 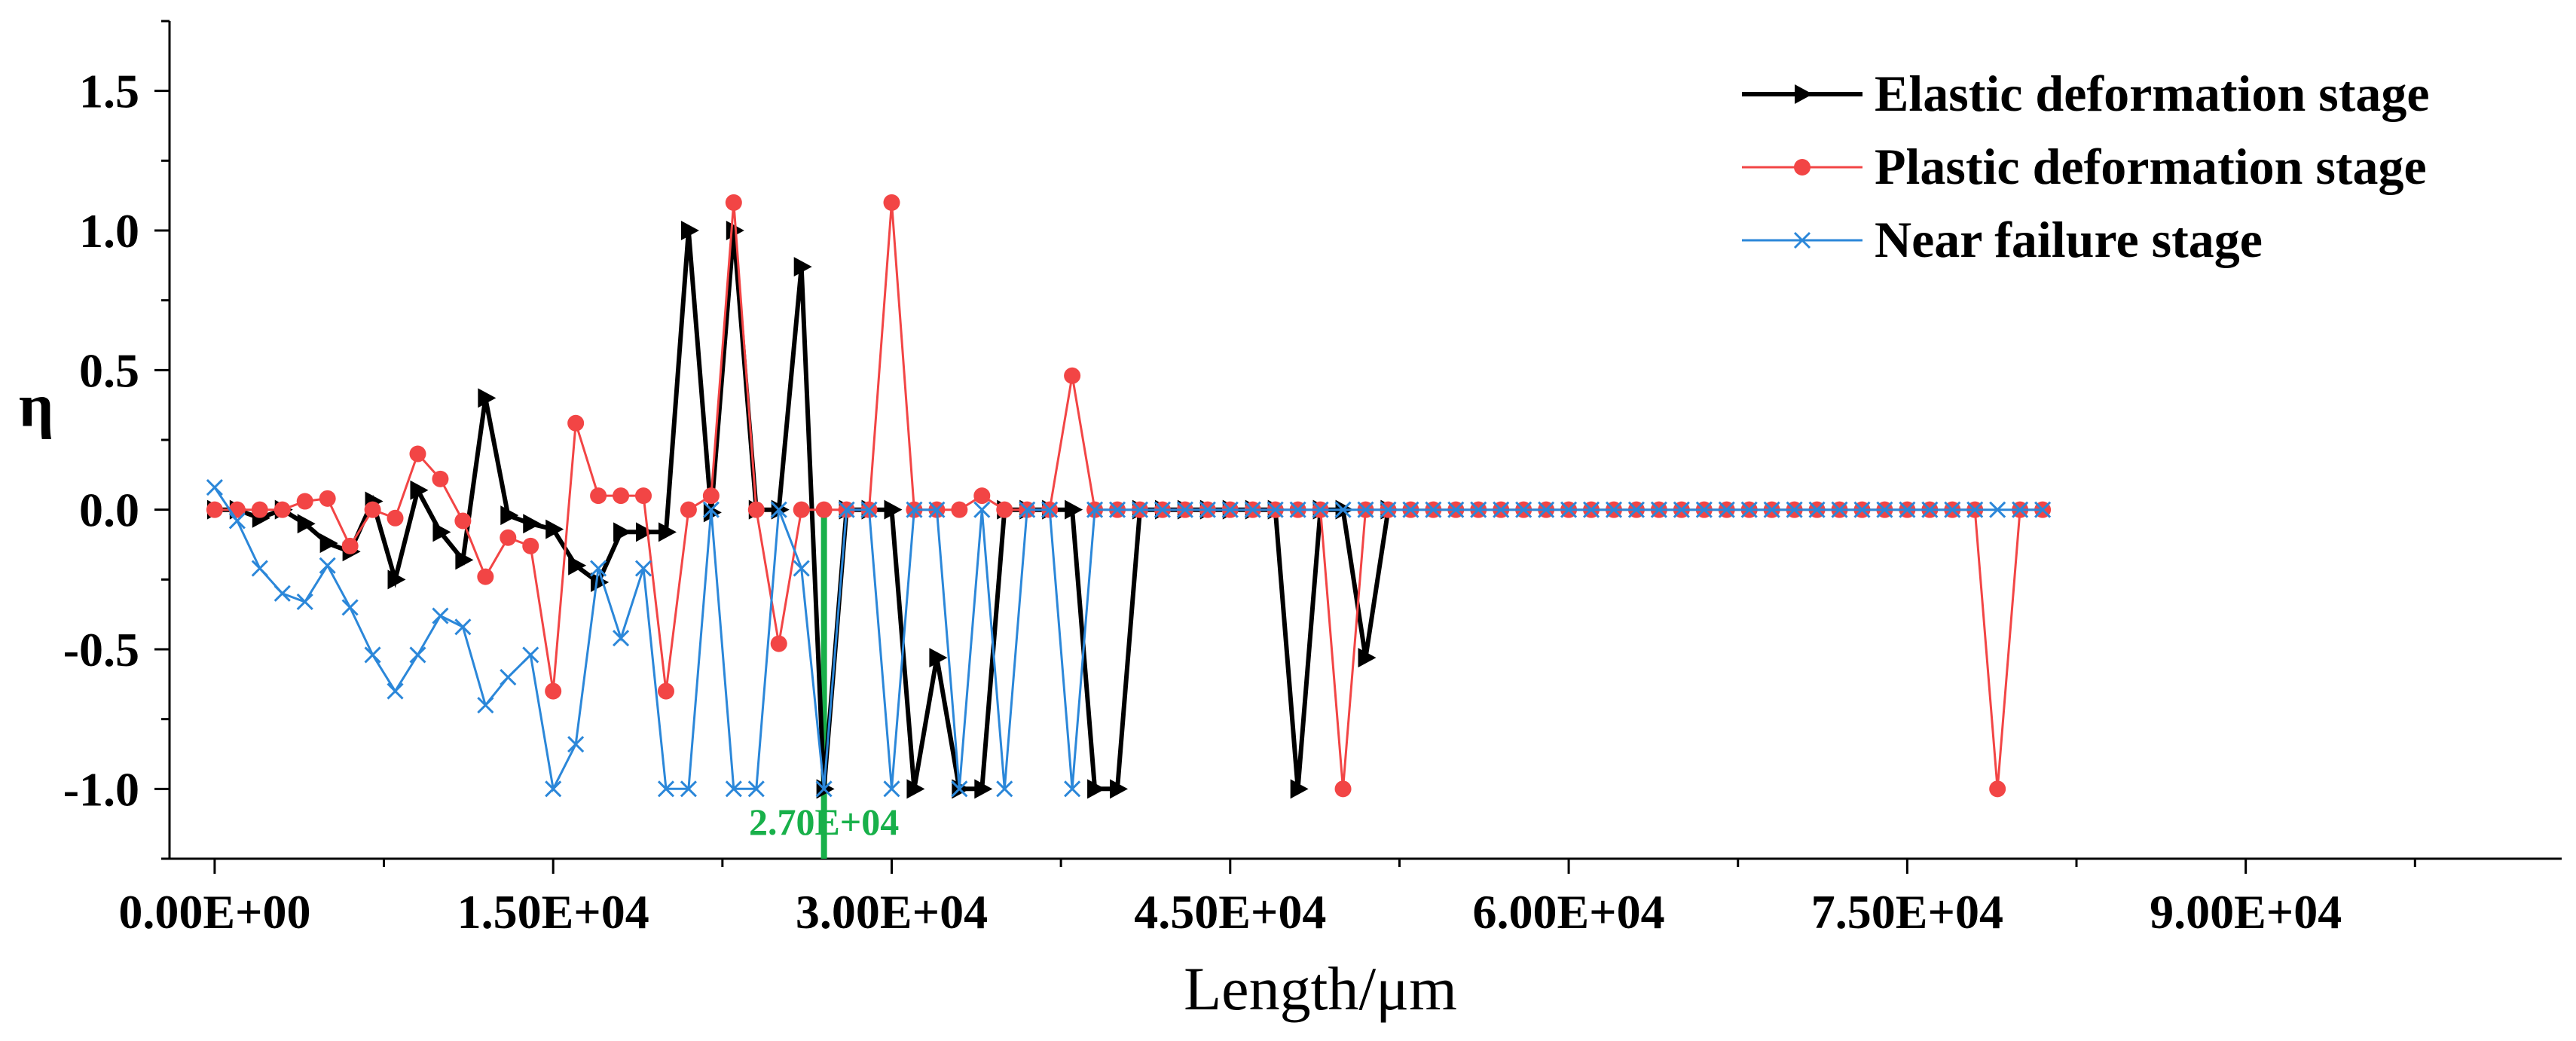 What do you see at coordinates (824, 822) in the screenshot?
I see `marker-label: 2.70E+04` at bounding box center [824, 822].